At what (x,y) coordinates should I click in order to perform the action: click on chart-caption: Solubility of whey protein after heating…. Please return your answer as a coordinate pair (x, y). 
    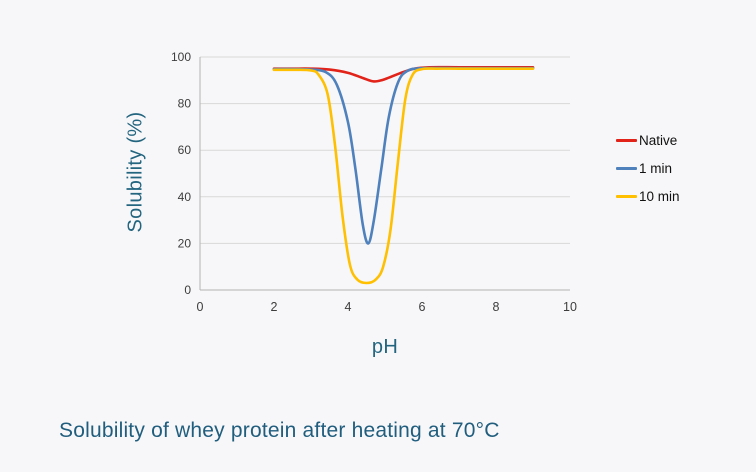
    Looking at the image, I should click on (279, 430).